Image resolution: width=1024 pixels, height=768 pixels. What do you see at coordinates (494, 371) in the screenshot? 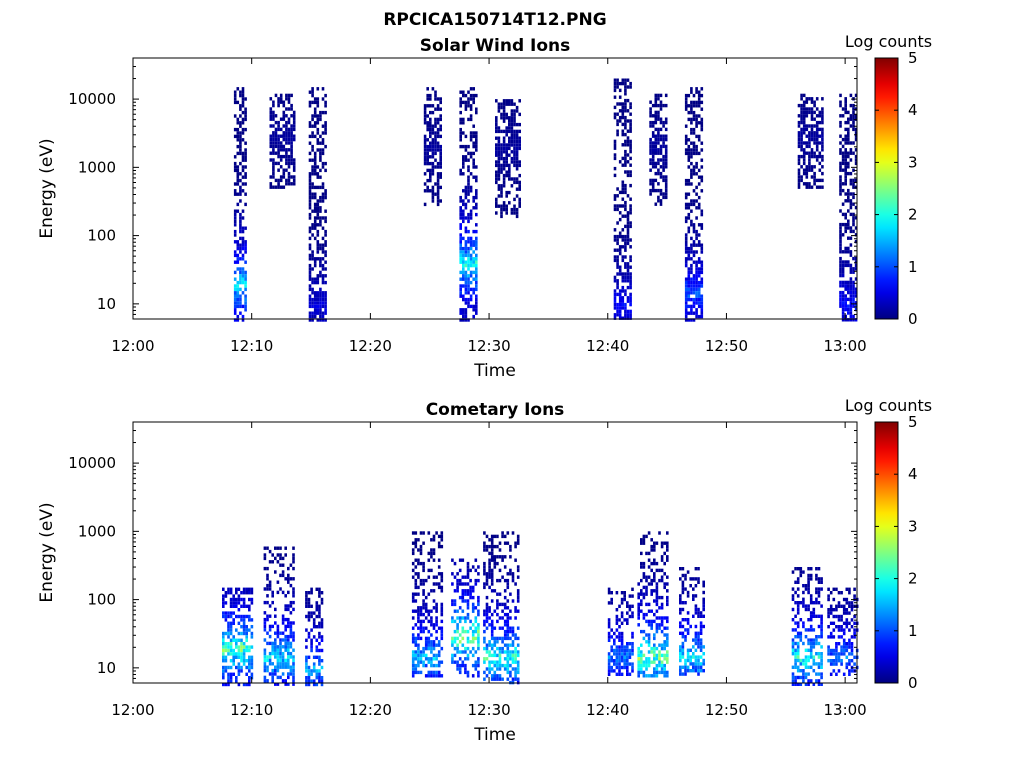
I see `x-axis-label: Time` at bounding box center [494, 371].